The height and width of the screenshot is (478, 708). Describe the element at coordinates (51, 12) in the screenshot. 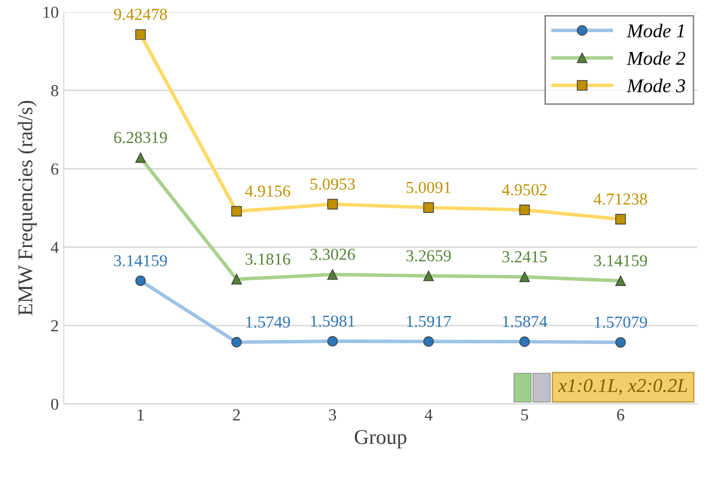

I see `y-tick-label: 10` at that location.